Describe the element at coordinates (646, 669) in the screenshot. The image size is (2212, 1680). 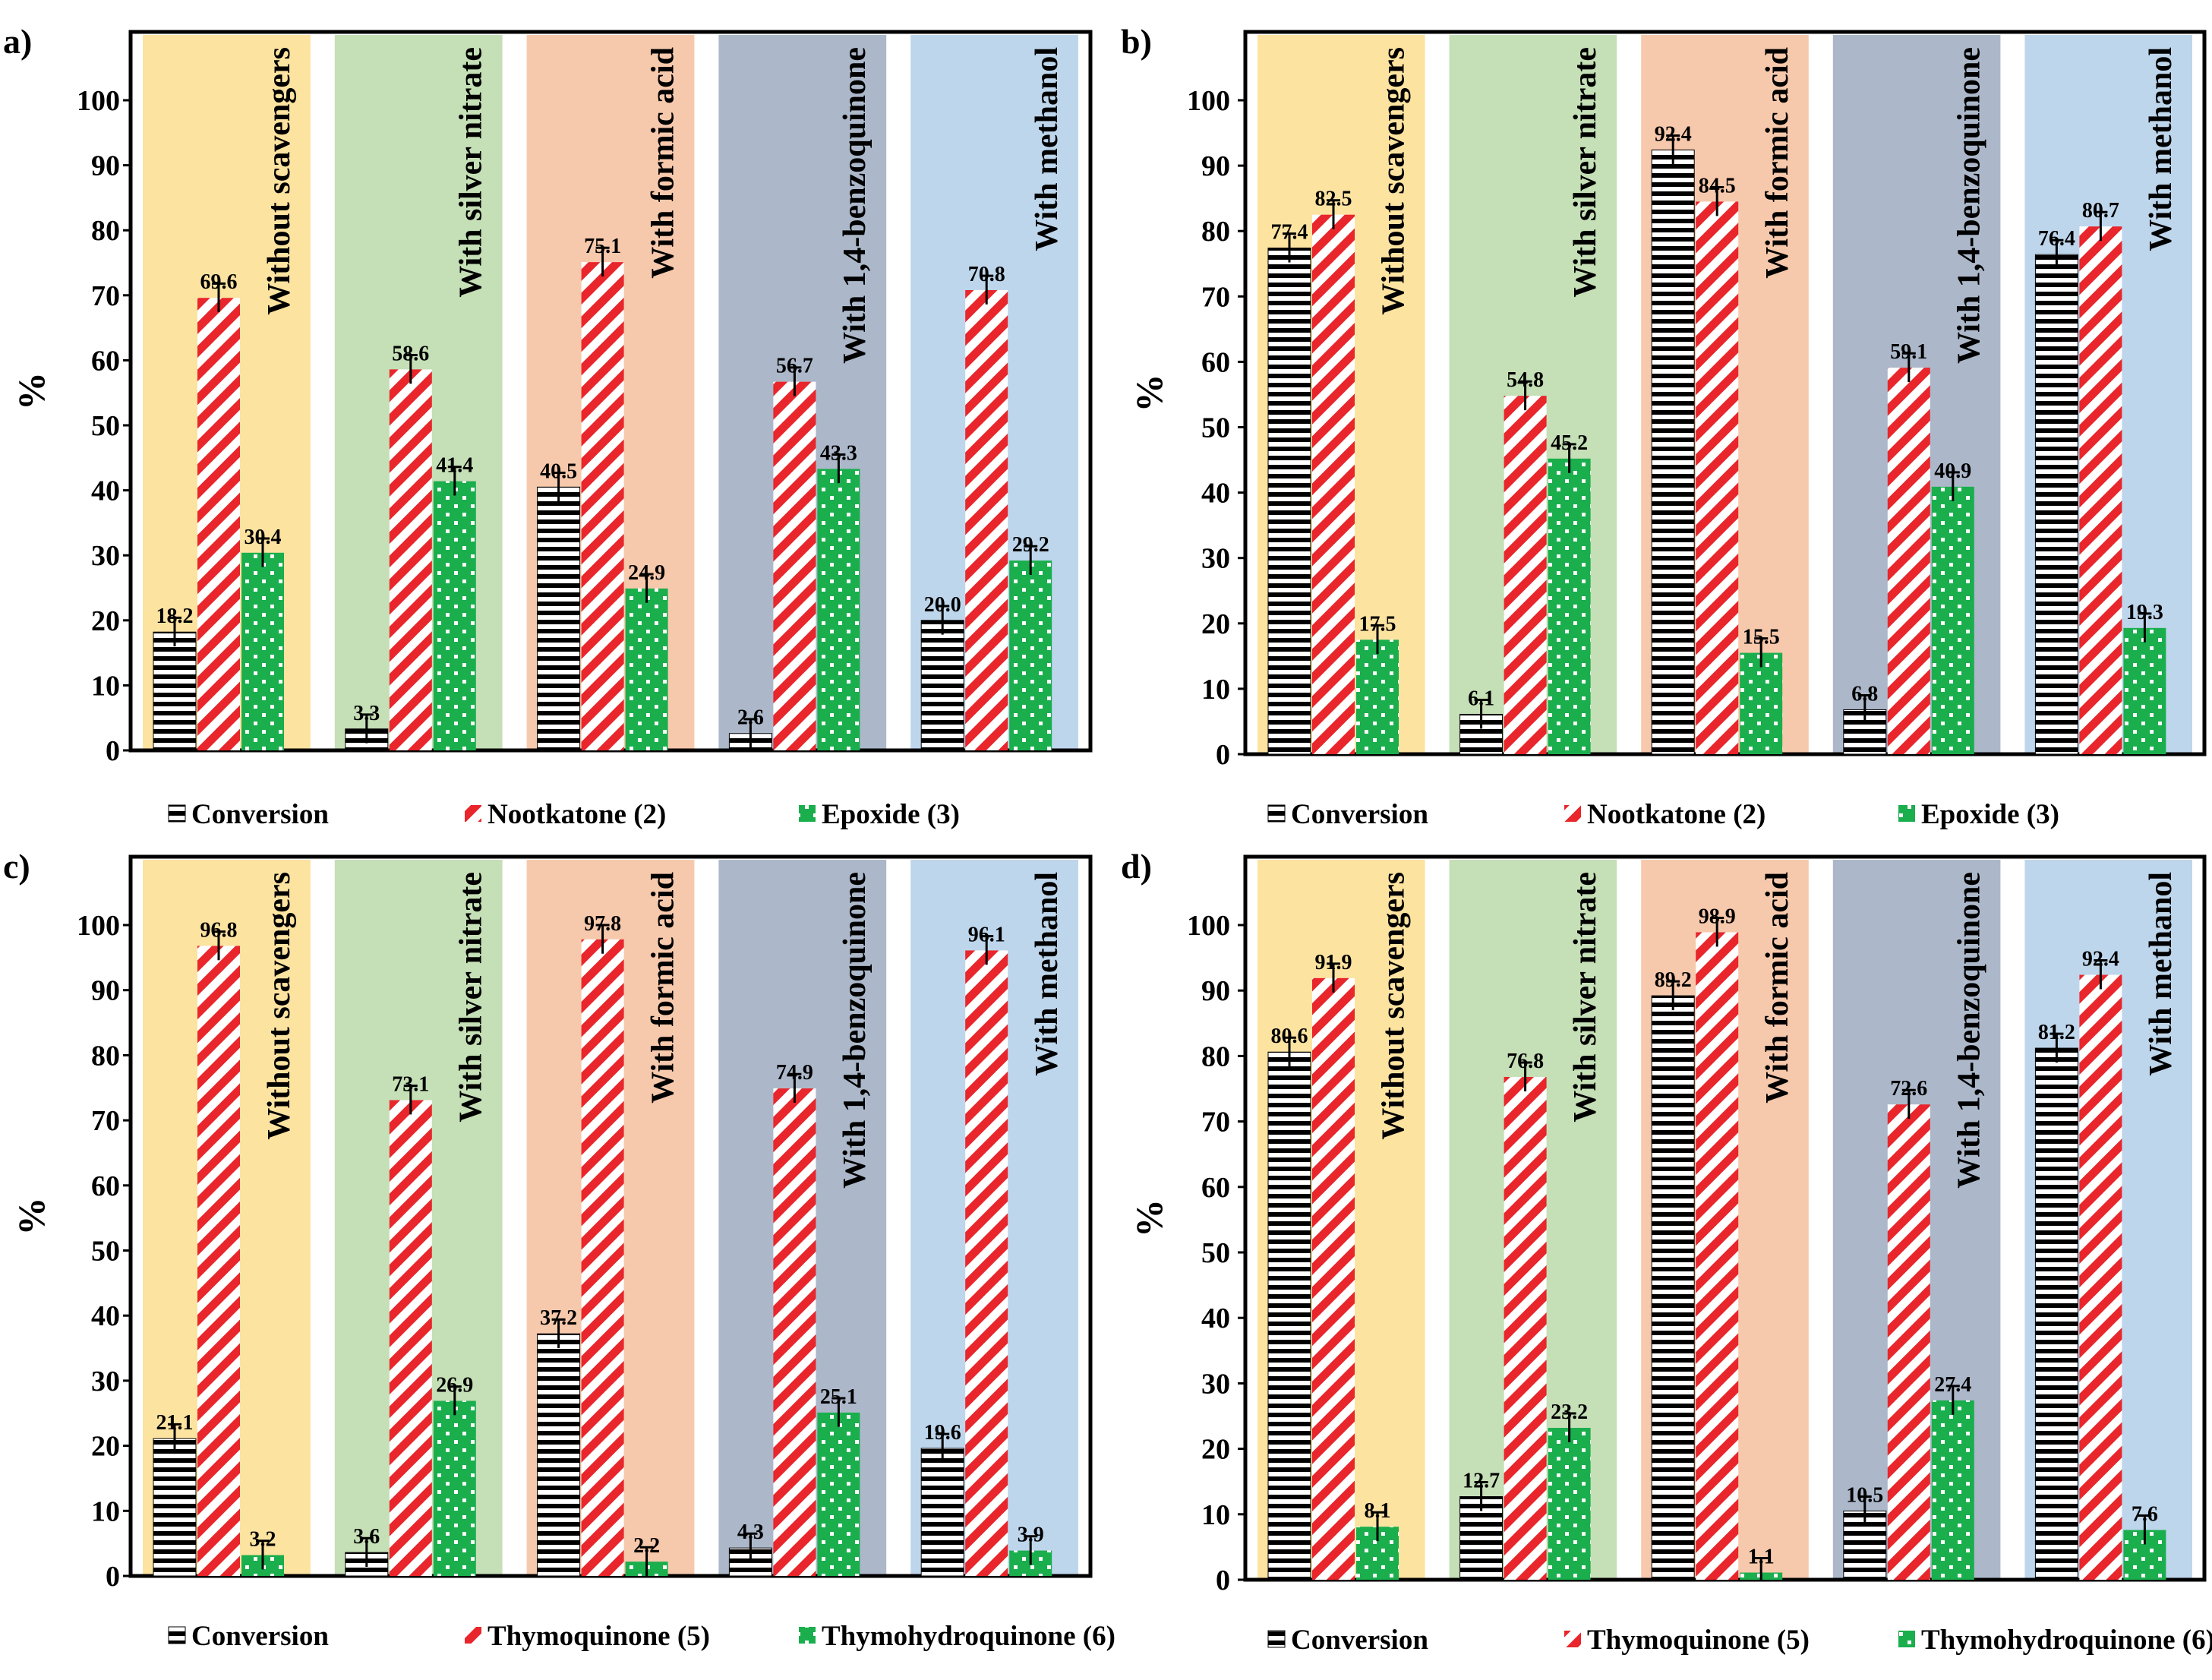
I see `bar-byproduct-with-formic-acid` at that location.